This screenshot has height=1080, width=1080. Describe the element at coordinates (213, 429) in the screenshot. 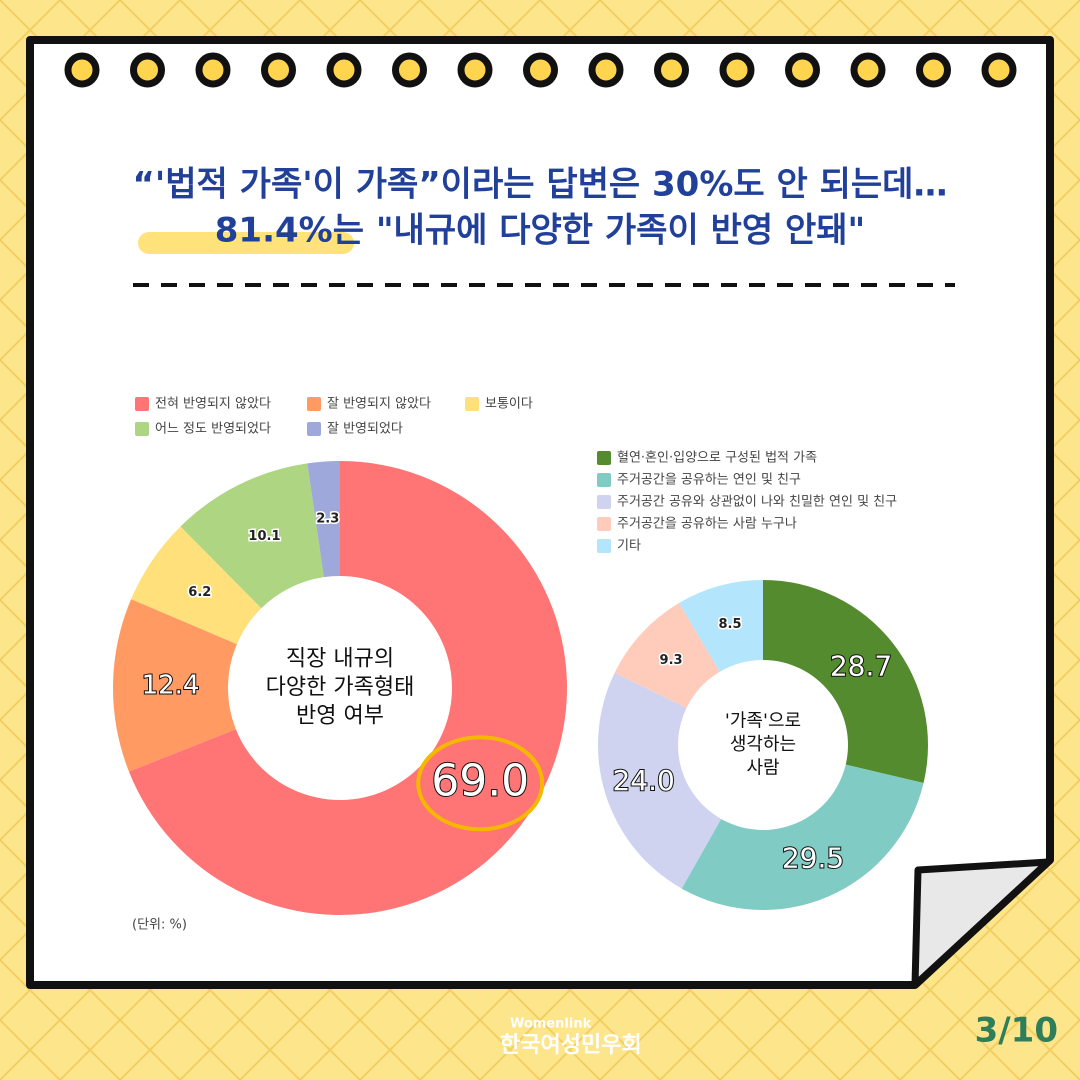

I see `legend-label: 어느 정도 반영되었다` at that location.